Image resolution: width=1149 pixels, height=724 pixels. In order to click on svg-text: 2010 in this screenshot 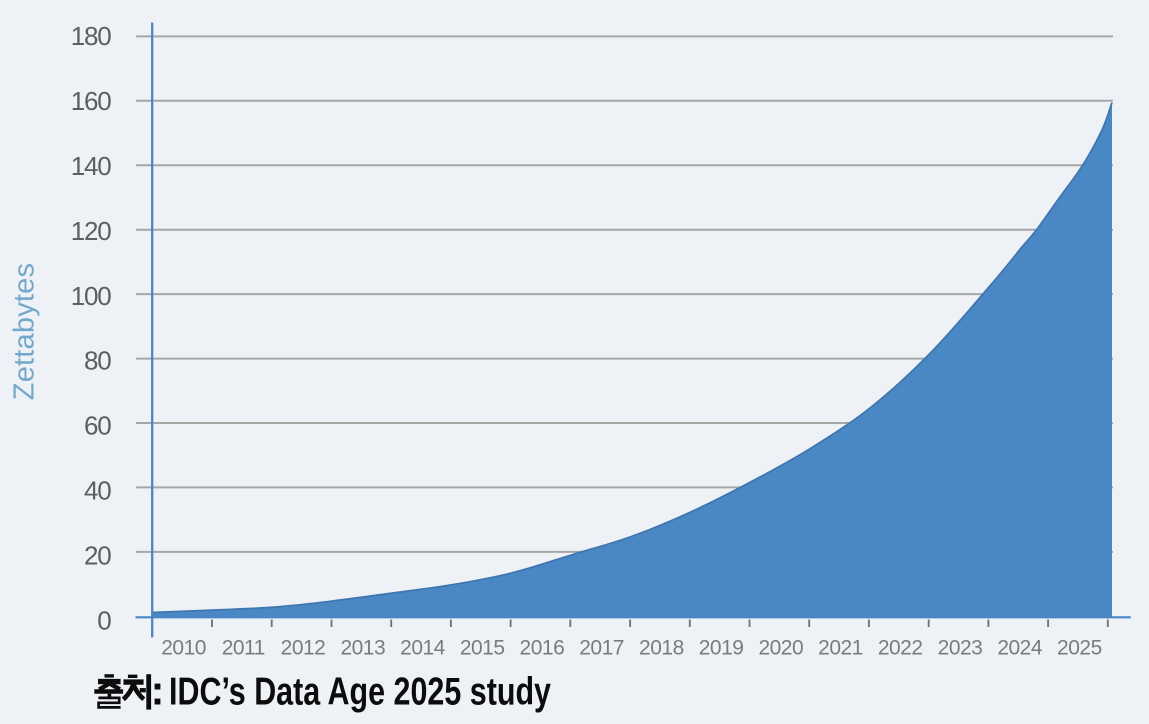, I will do `click(183, 647)`.